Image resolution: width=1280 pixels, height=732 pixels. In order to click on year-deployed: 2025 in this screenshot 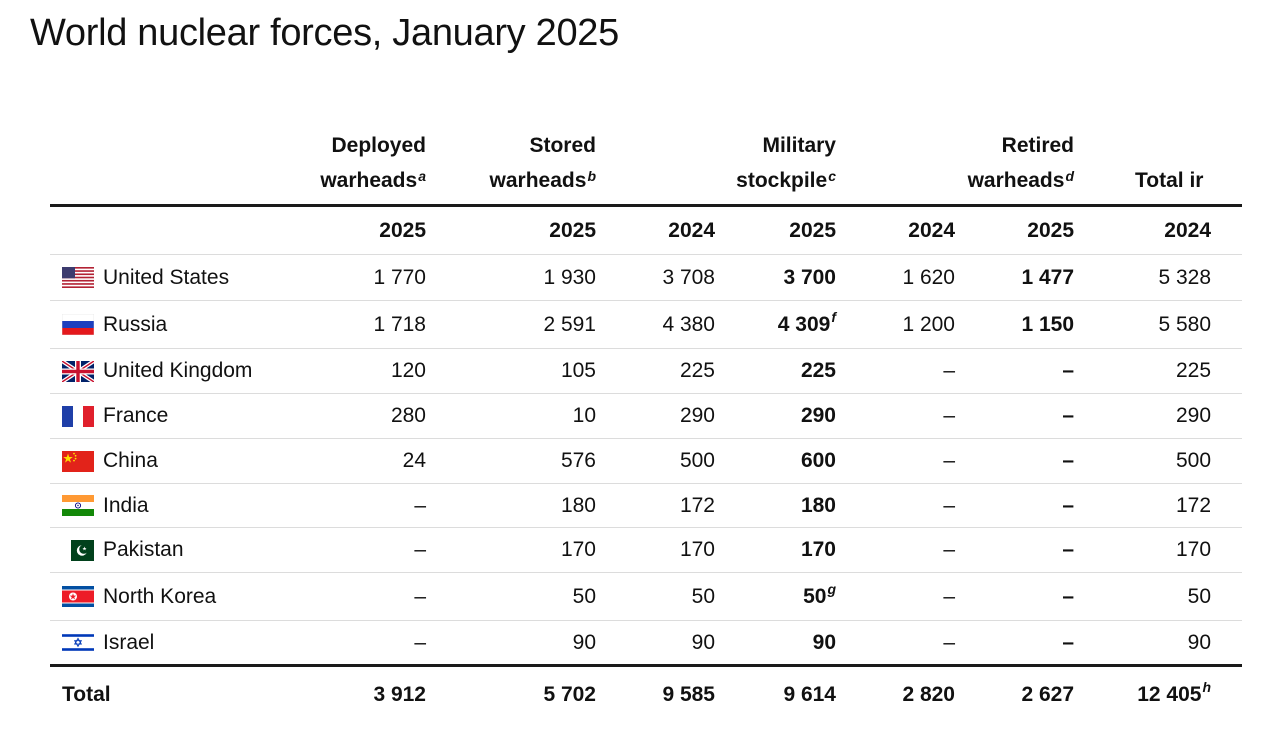, I will do `click(368, 229)`.